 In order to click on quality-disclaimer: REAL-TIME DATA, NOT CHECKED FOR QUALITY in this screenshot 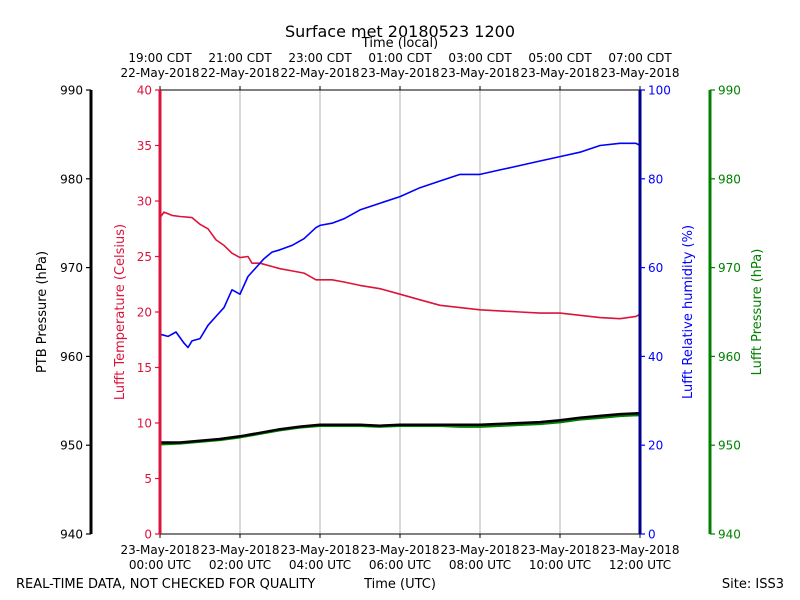, I will do `click(165, 584)`.